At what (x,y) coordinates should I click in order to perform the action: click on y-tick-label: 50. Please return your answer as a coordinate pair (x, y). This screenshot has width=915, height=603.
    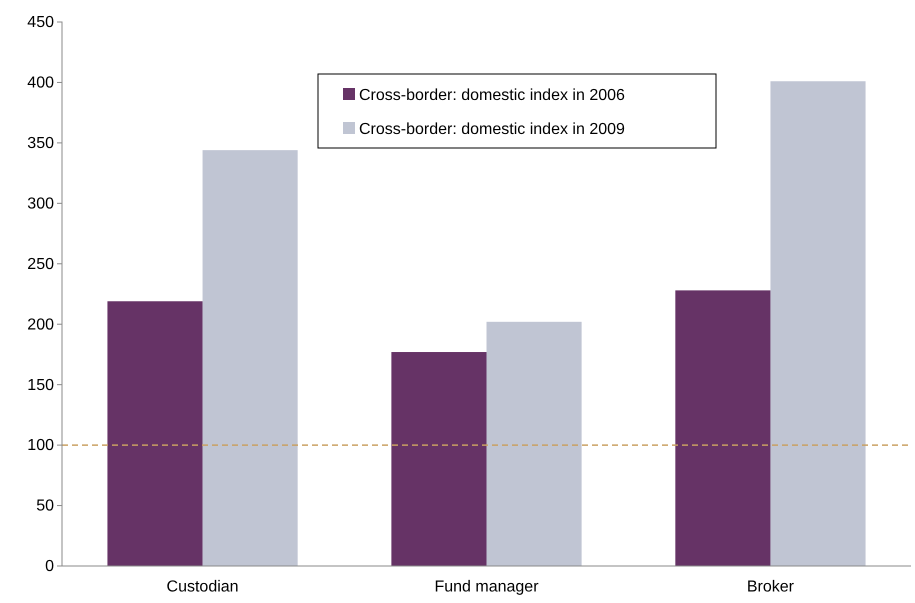
    Looking at the image, I should click on (45, 506).